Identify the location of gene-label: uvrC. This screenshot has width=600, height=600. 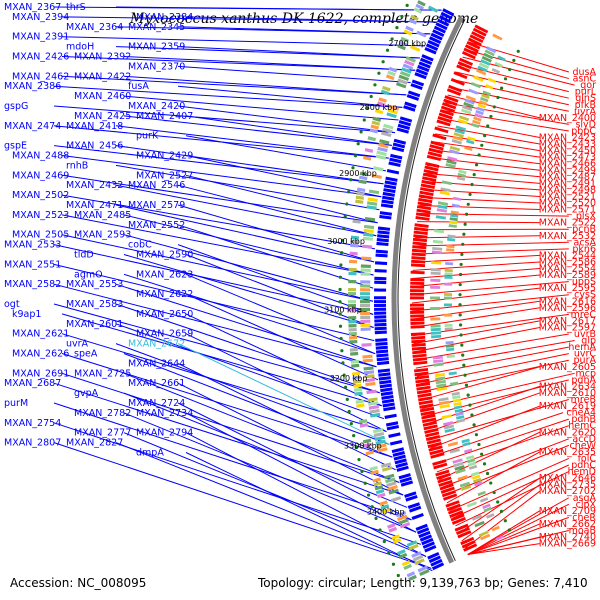
(585, 354).